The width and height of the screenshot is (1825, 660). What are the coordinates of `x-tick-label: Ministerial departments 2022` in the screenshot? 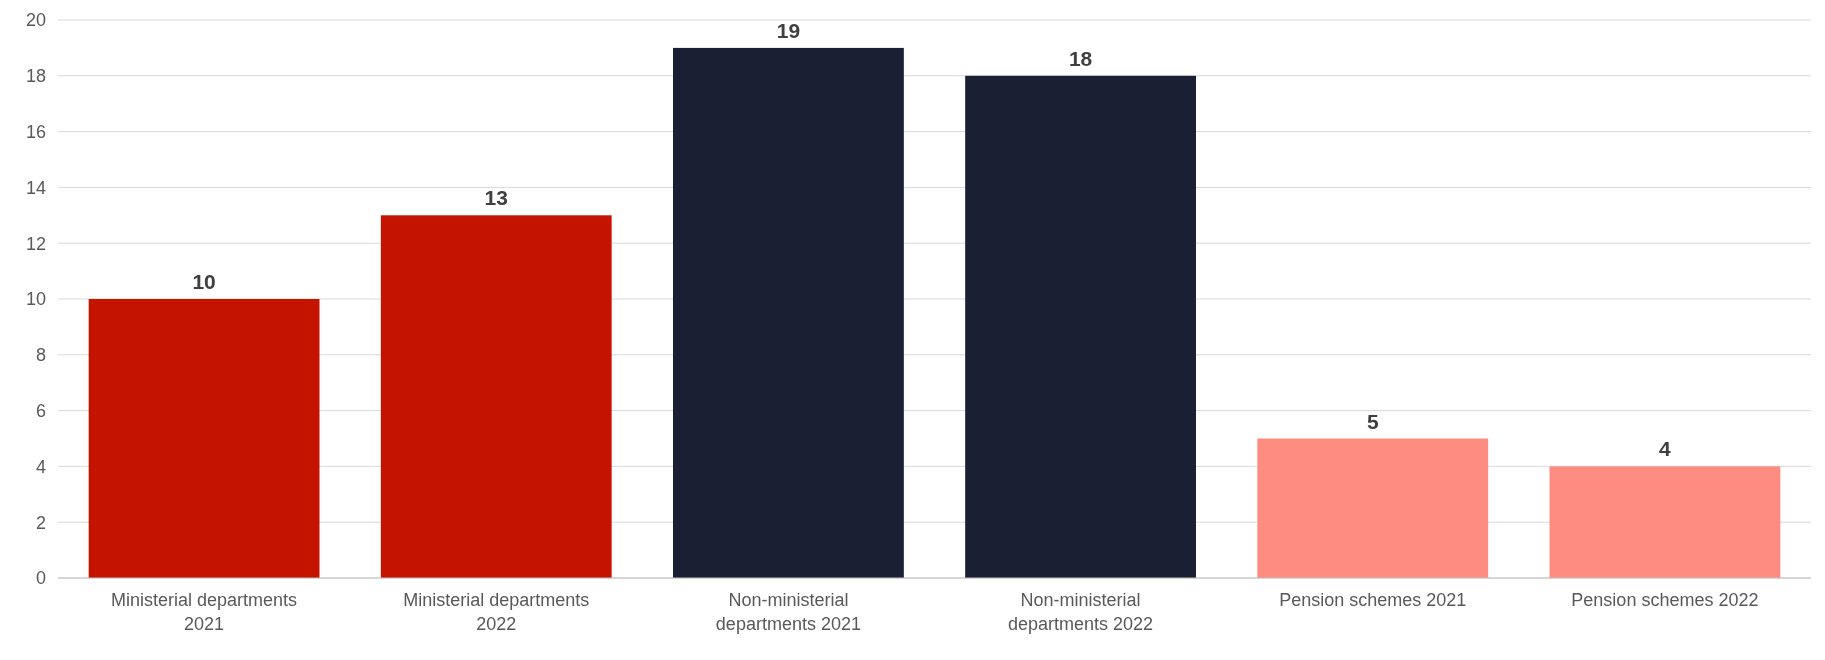 It's located at (496, 612).